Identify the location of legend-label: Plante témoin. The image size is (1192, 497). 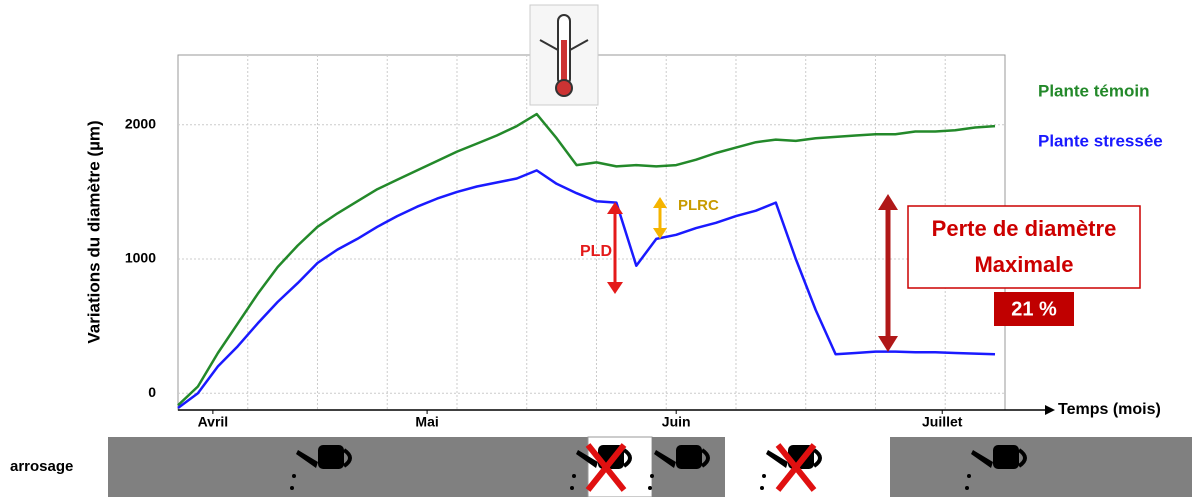
(1093, 90).